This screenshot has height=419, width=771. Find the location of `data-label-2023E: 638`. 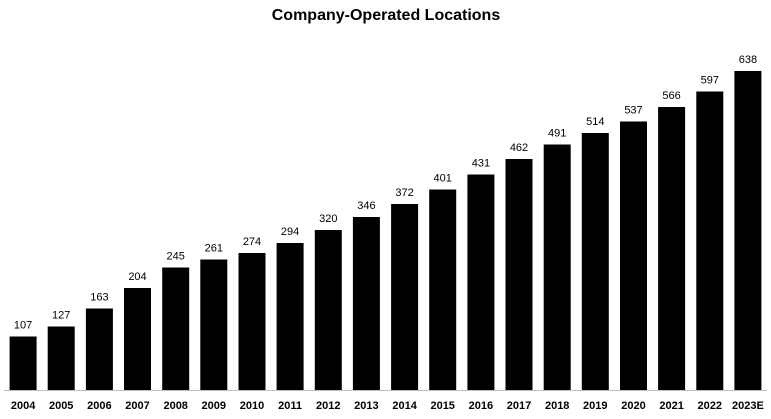

data-label-2023E: 638 is located at coordinates (748, 60).